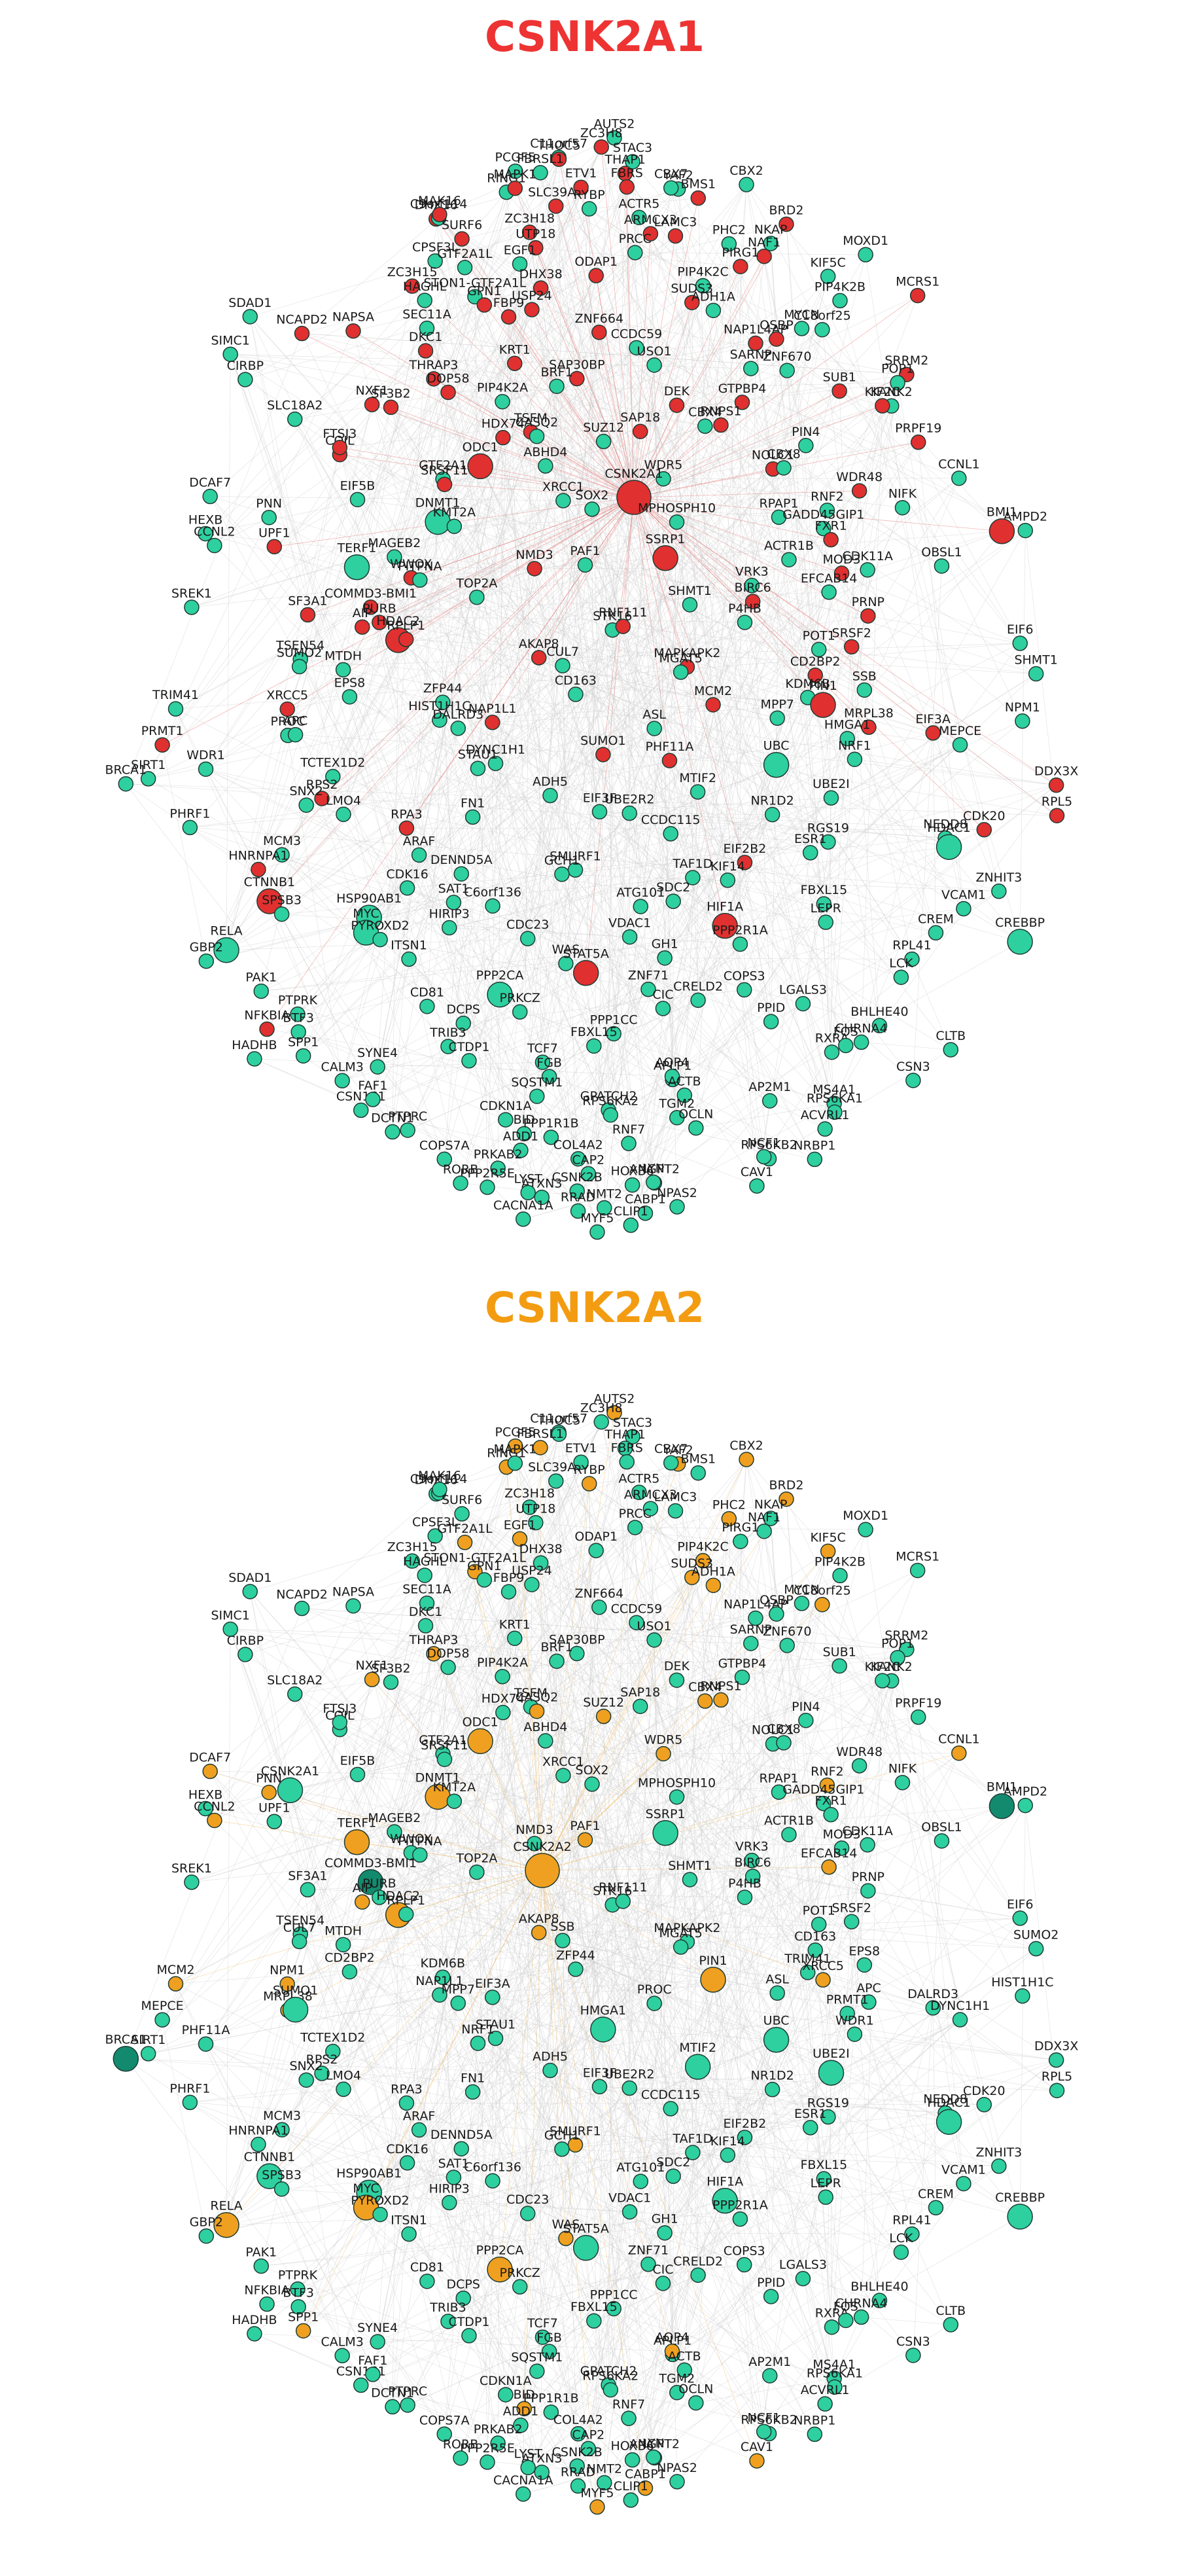  What do you see at coordinates (918, 1710) in the screenshot?
I see `node-prpf19: PRPF19` at bounding box center [918, 1710].